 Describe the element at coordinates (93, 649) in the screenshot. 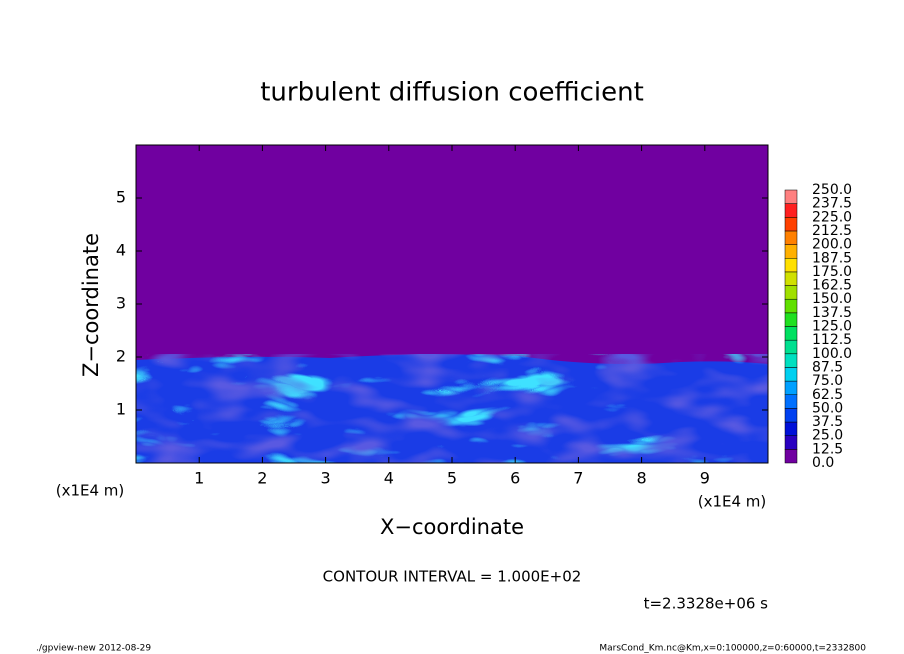

I see `footer-left: ./gpview-new 2012-08-29` at that location.